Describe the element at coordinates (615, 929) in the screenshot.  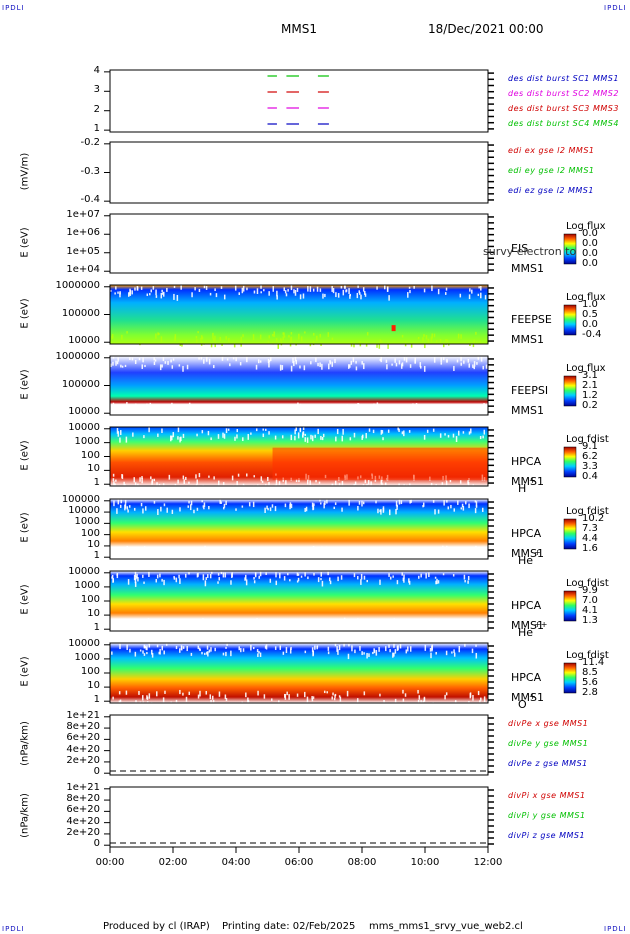
I see `corner-label-bottom-right: IPDLI` at that location.